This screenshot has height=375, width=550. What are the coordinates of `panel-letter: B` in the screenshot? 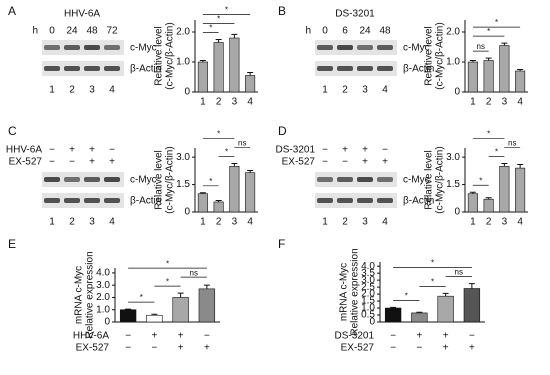 It's located at (282, 11).